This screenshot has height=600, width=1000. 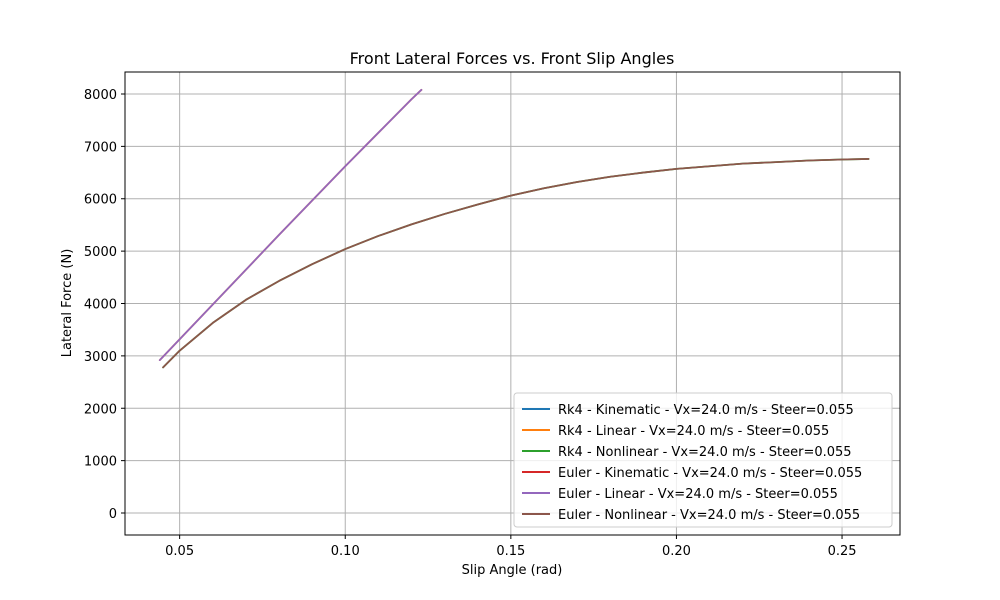 What do you see at coordinates (67, 303) in the screenshot?
I see `y-axis-label: Lateral Force (N)` at bounding box center [67, 303].